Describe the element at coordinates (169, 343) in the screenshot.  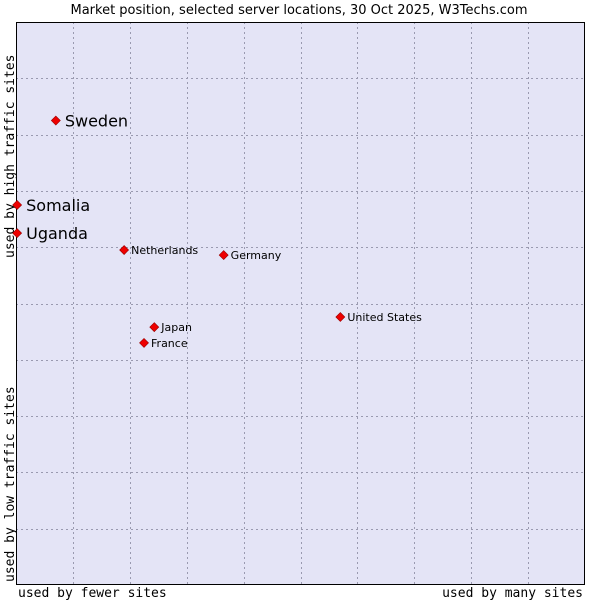
I see `point-label-france: France` at that location.